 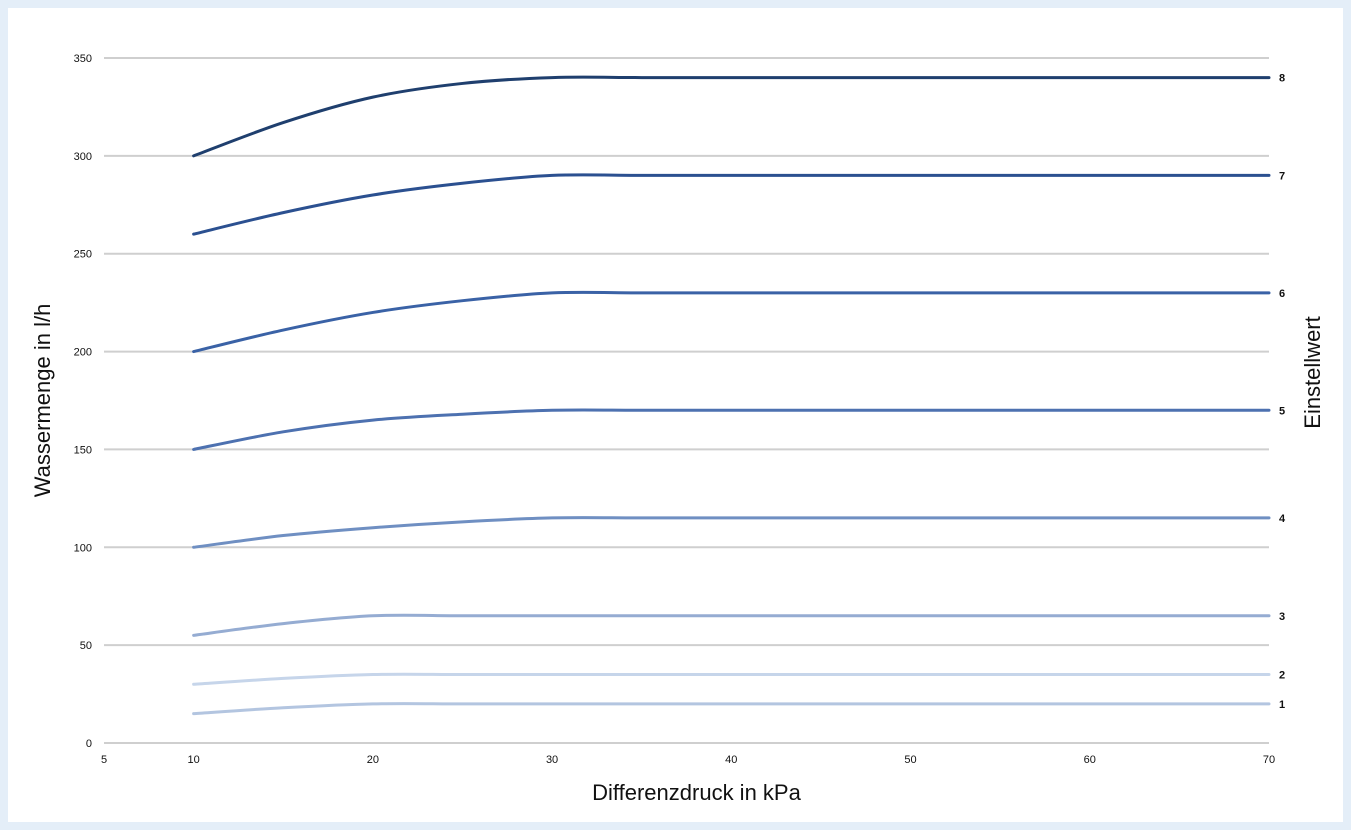 What do you see at coordinates (1282, 294) in the screenshot?
I see `series-label-6: 6` at bounding box center [1282, 294].